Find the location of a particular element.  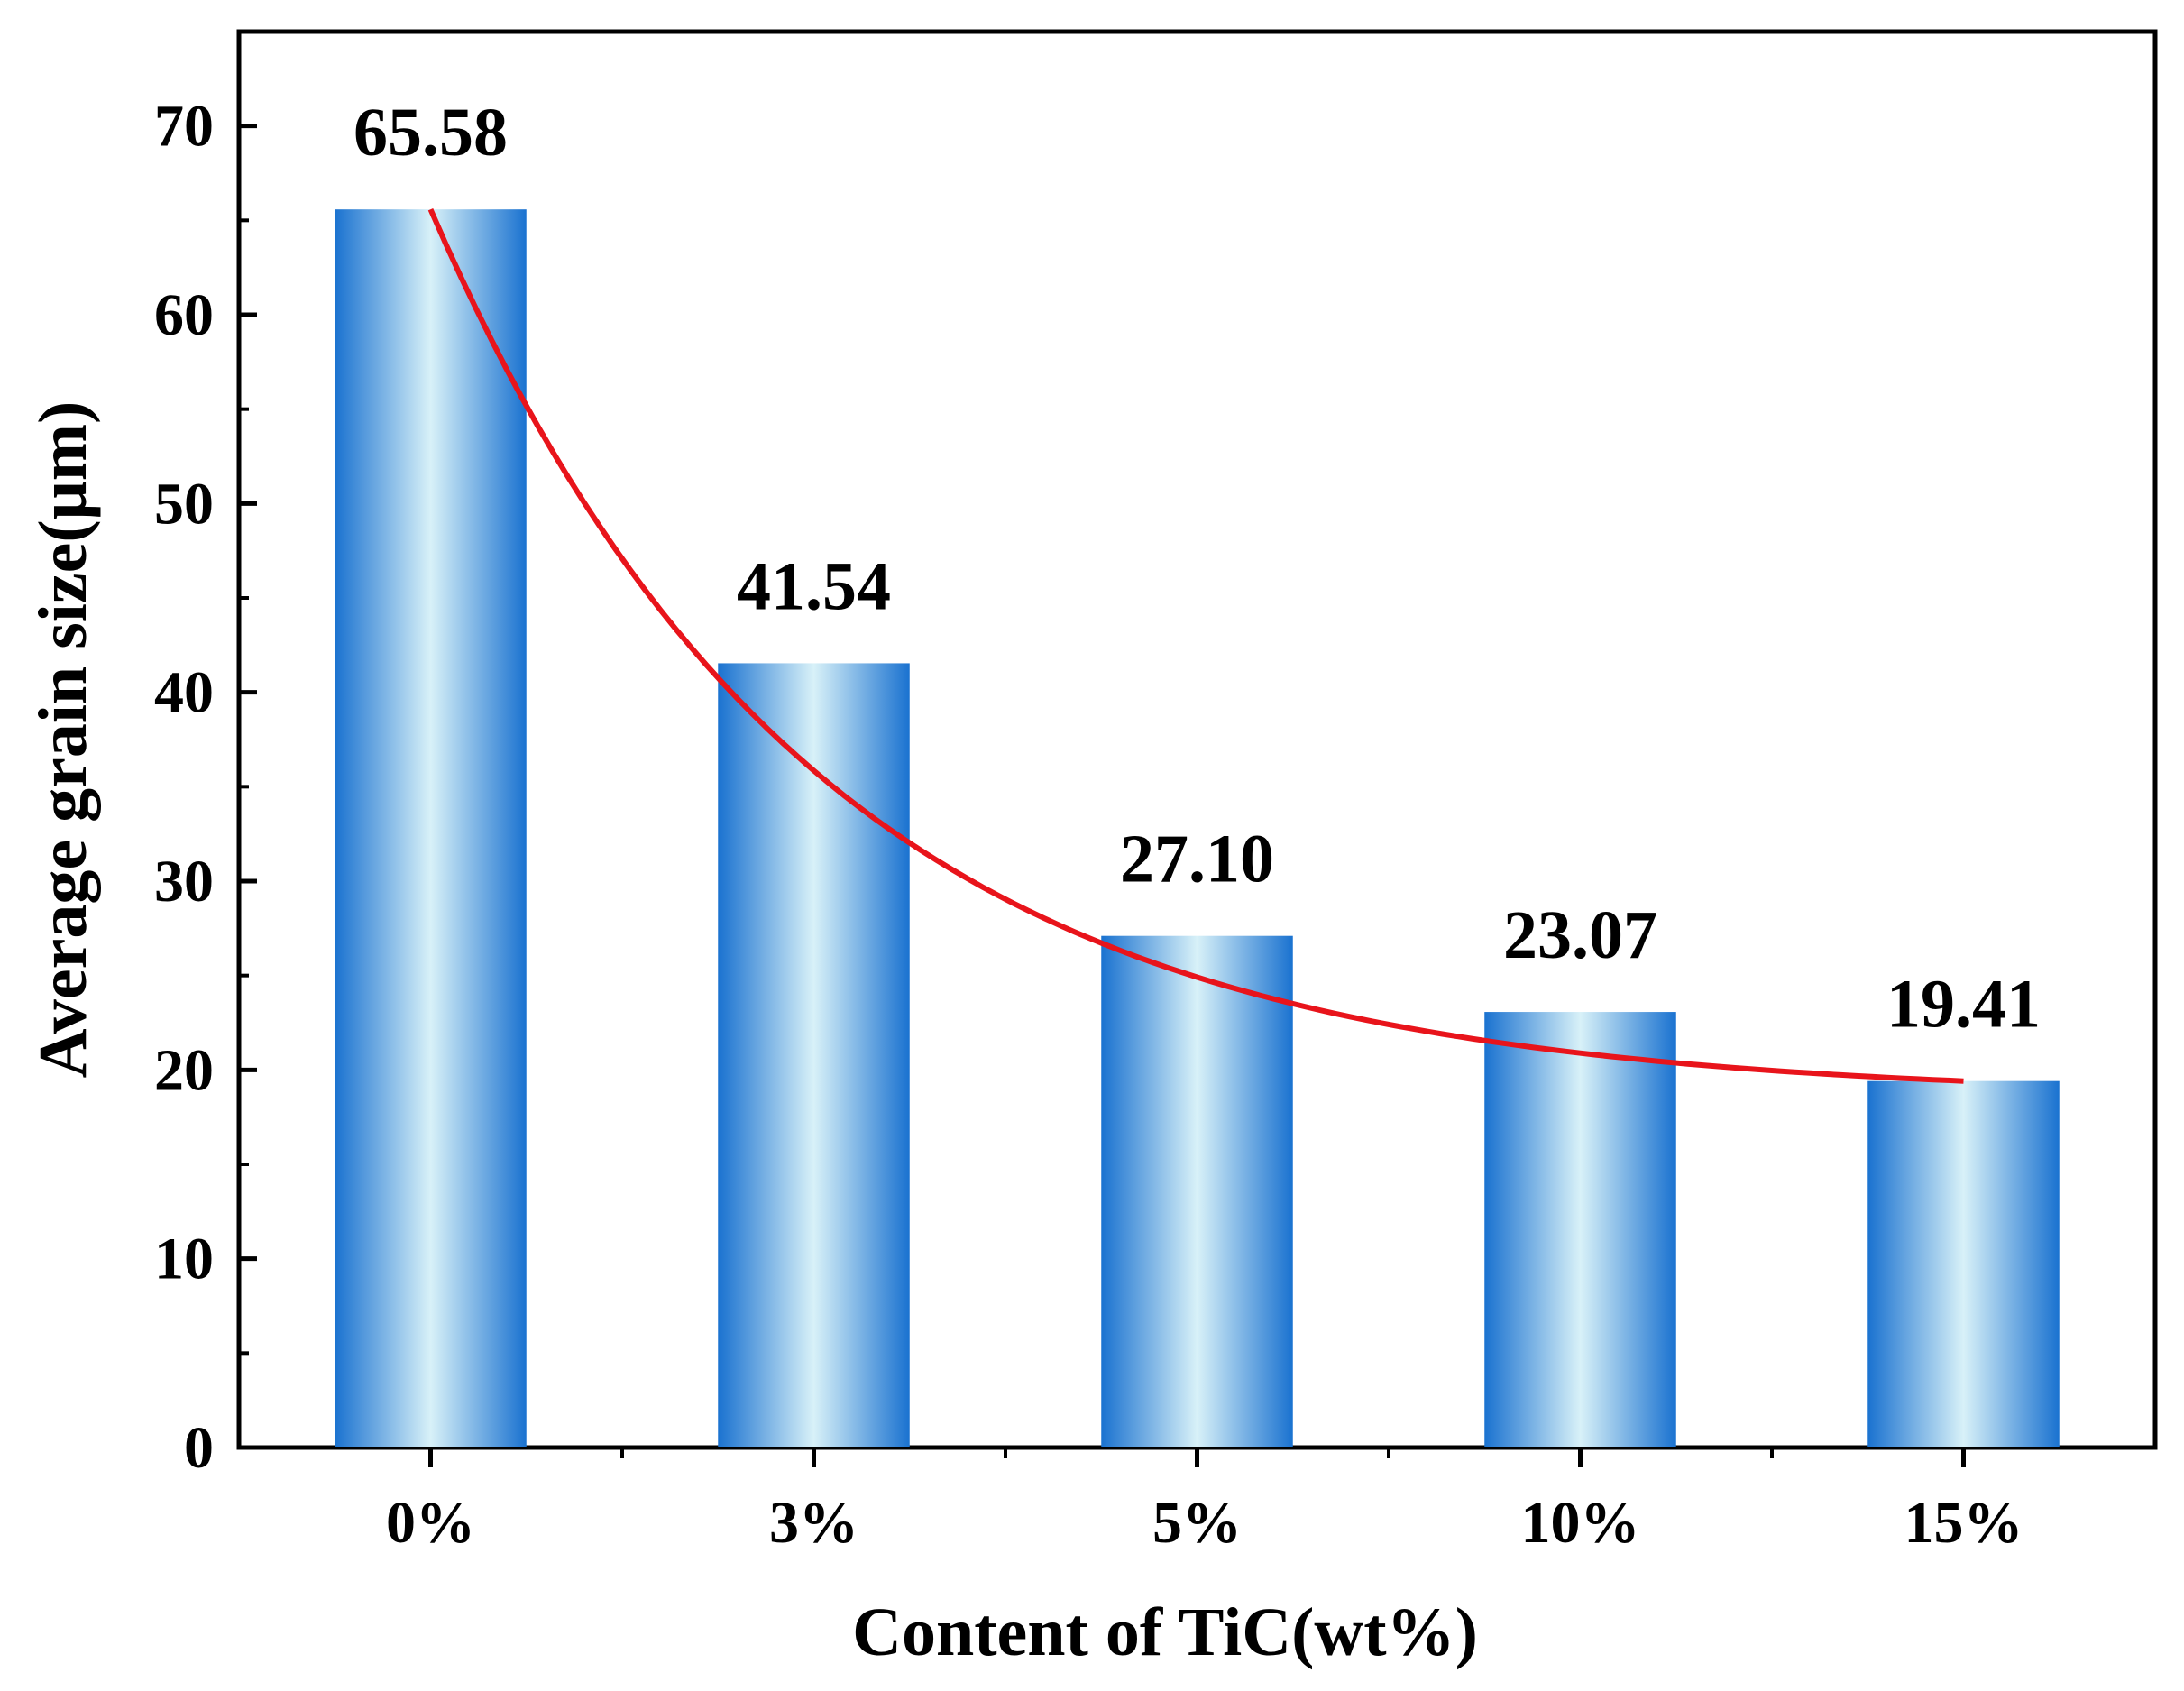

x-axis: 0% 3% 5% 10% 15% is located at coordinates (1204, 1501).